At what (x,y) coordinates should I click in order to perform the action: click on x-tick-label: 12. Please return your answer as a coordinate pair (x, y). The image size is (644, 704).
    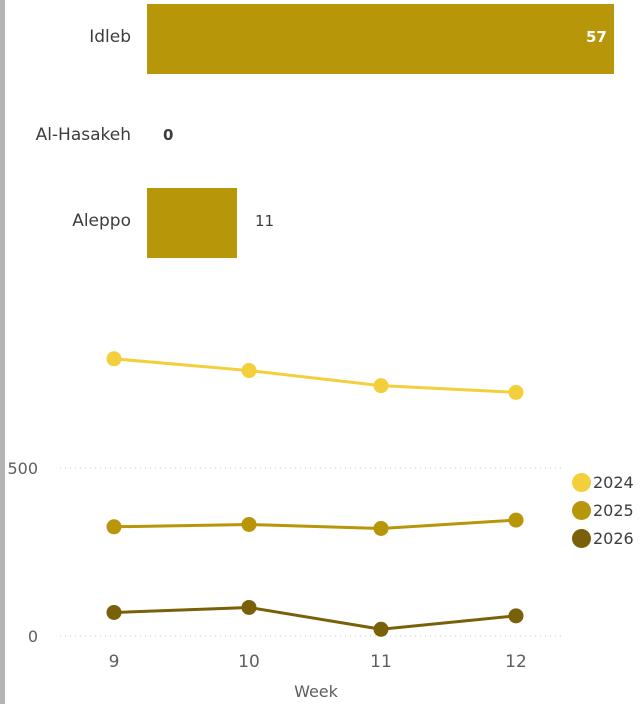
    Looking at the image, I should click on (516, 662).